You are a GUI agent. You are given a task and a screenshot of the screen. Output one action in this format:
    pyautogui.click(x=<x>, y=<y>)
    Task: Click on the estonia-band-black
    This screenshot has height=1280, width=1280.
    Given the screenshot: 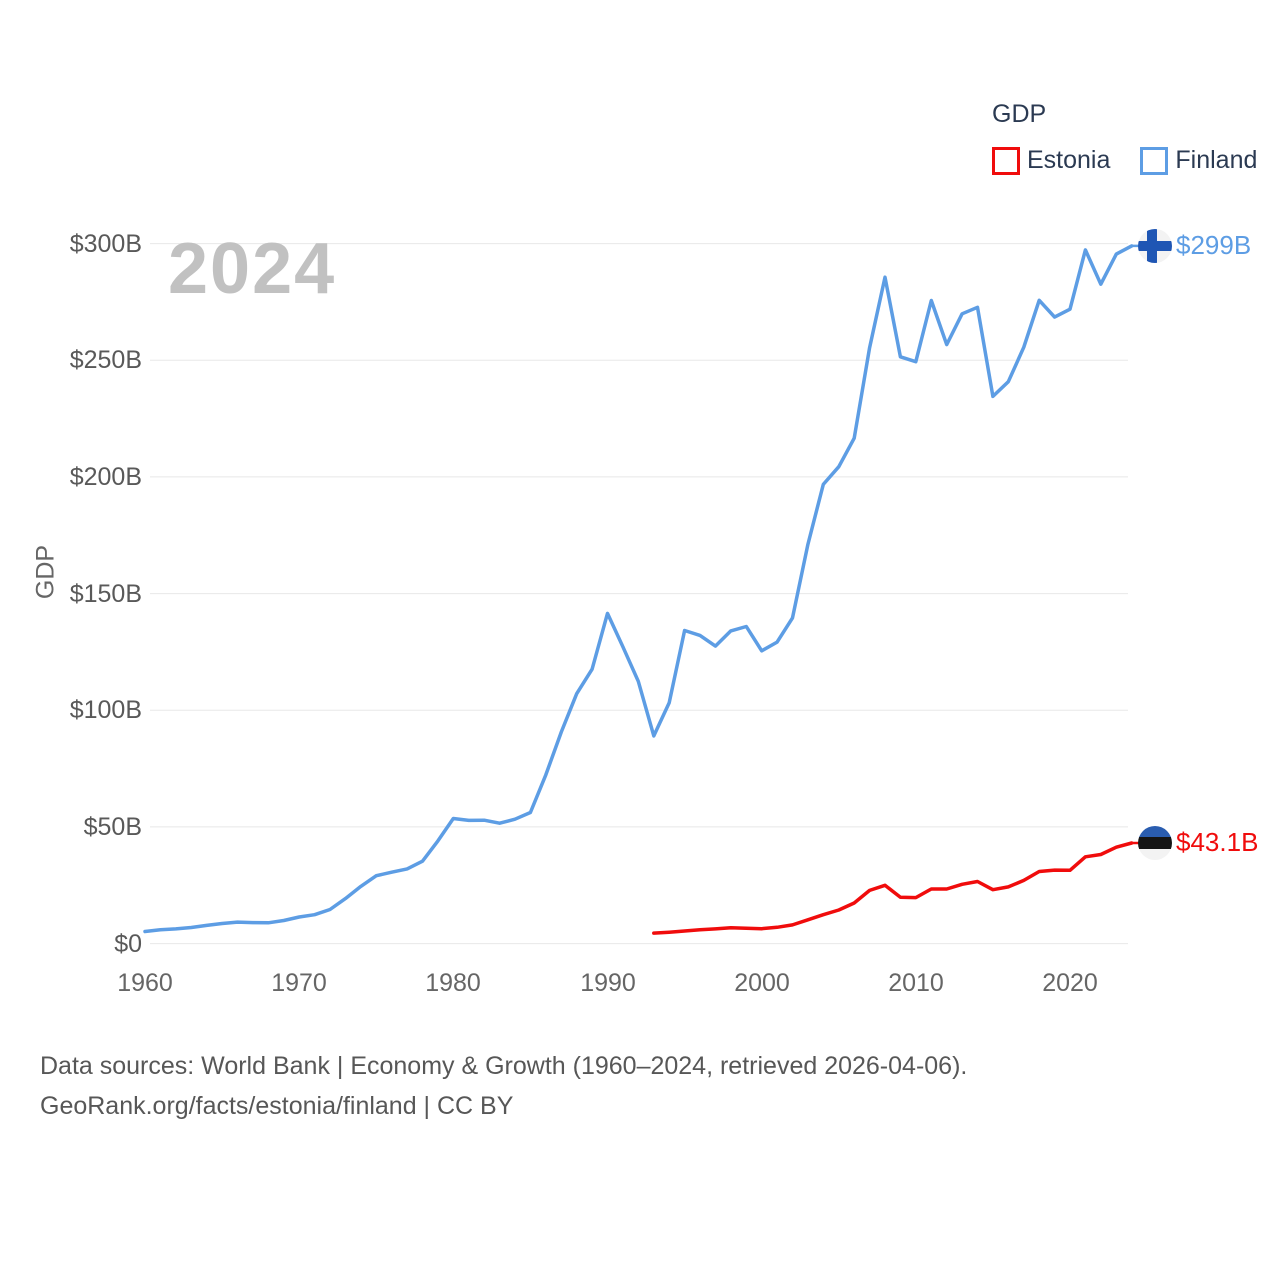 What is the action you would take?
    pyautogui.click(x=1155, y=843)
    